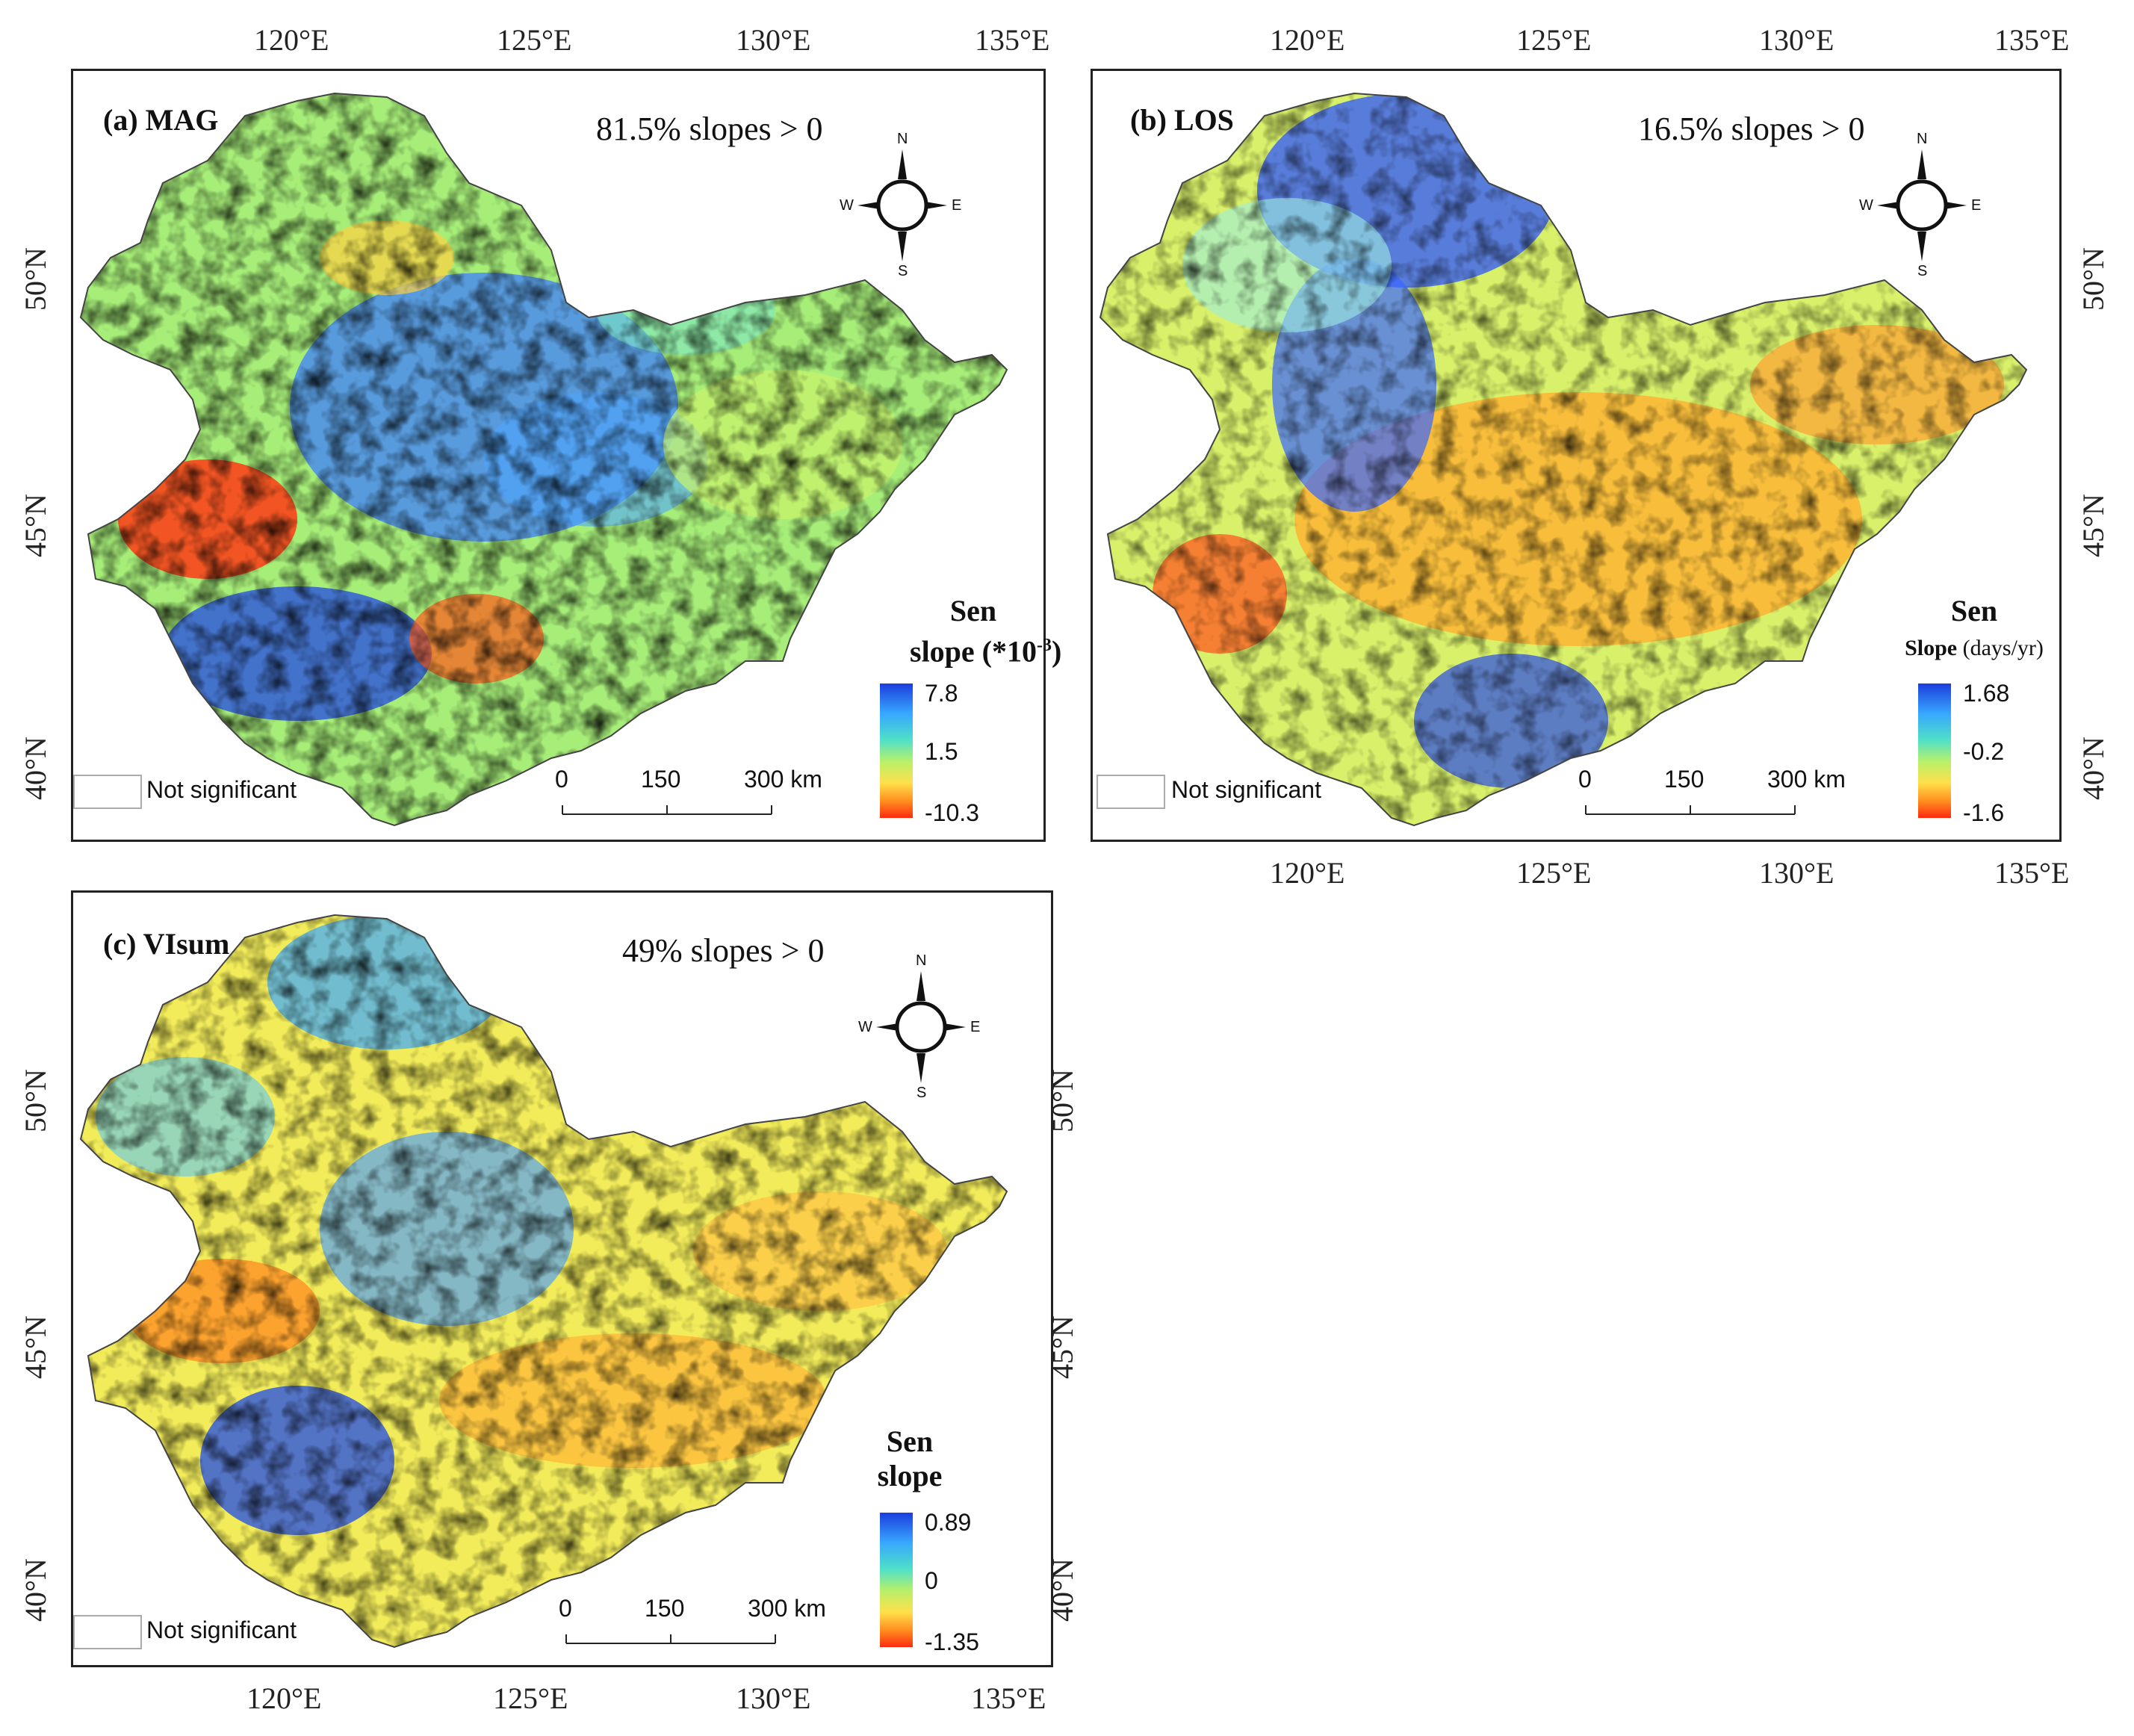 The height and width of the screenshot is (1736, 2134). What do you see at coordinates (1984, 812) in the screenshot?
I see `legend-min: -1.6` at bounding box center [1984, 812].